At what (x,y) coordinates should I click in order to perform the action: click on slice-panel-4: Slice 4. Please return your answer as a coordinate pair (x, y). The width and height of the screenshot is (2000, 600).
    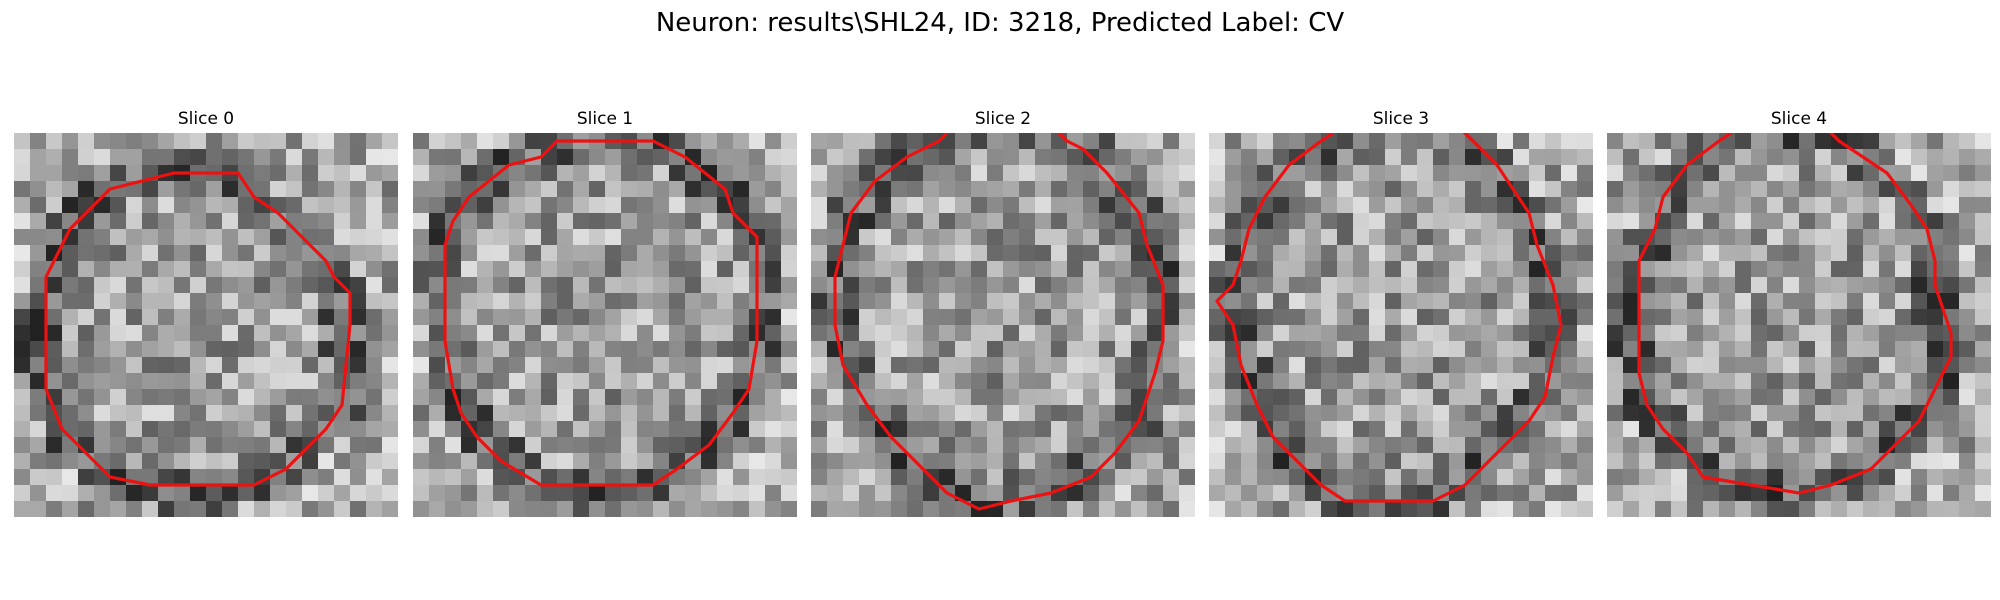
    Looking at the image, I should click on (1799, 312).